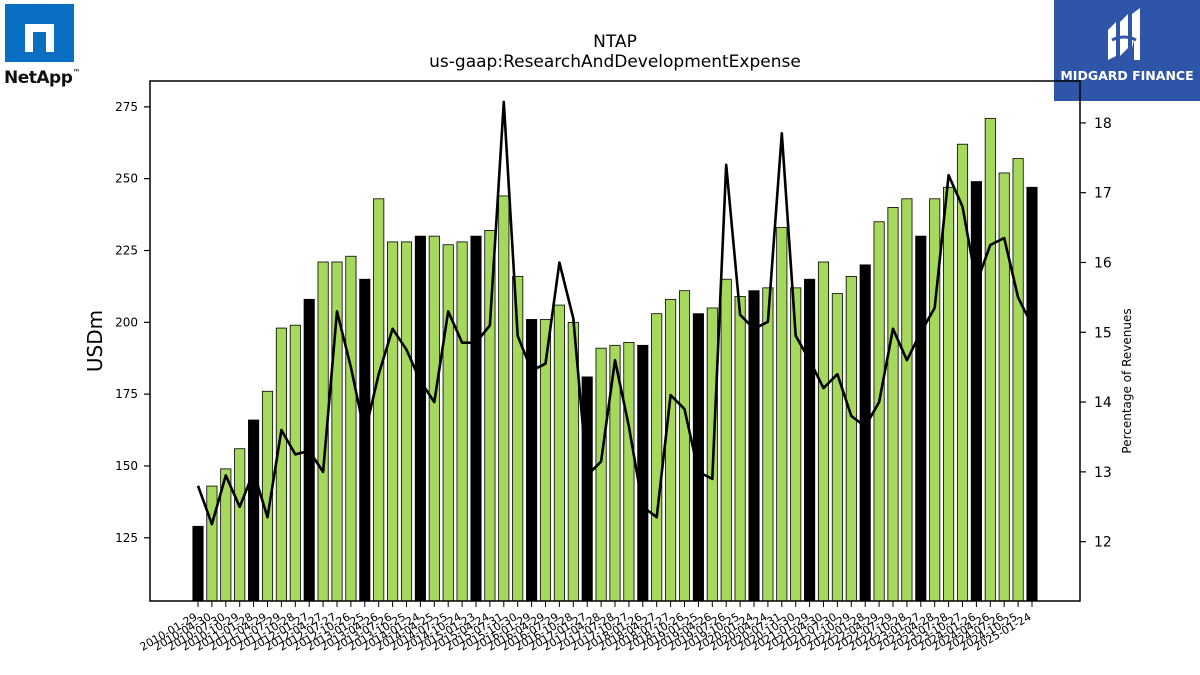 The image size is (1200, 675). Describe the element at coordinates (38, 78) in the screenshot. I see `netapp-wordmark: NetApp` at that location.